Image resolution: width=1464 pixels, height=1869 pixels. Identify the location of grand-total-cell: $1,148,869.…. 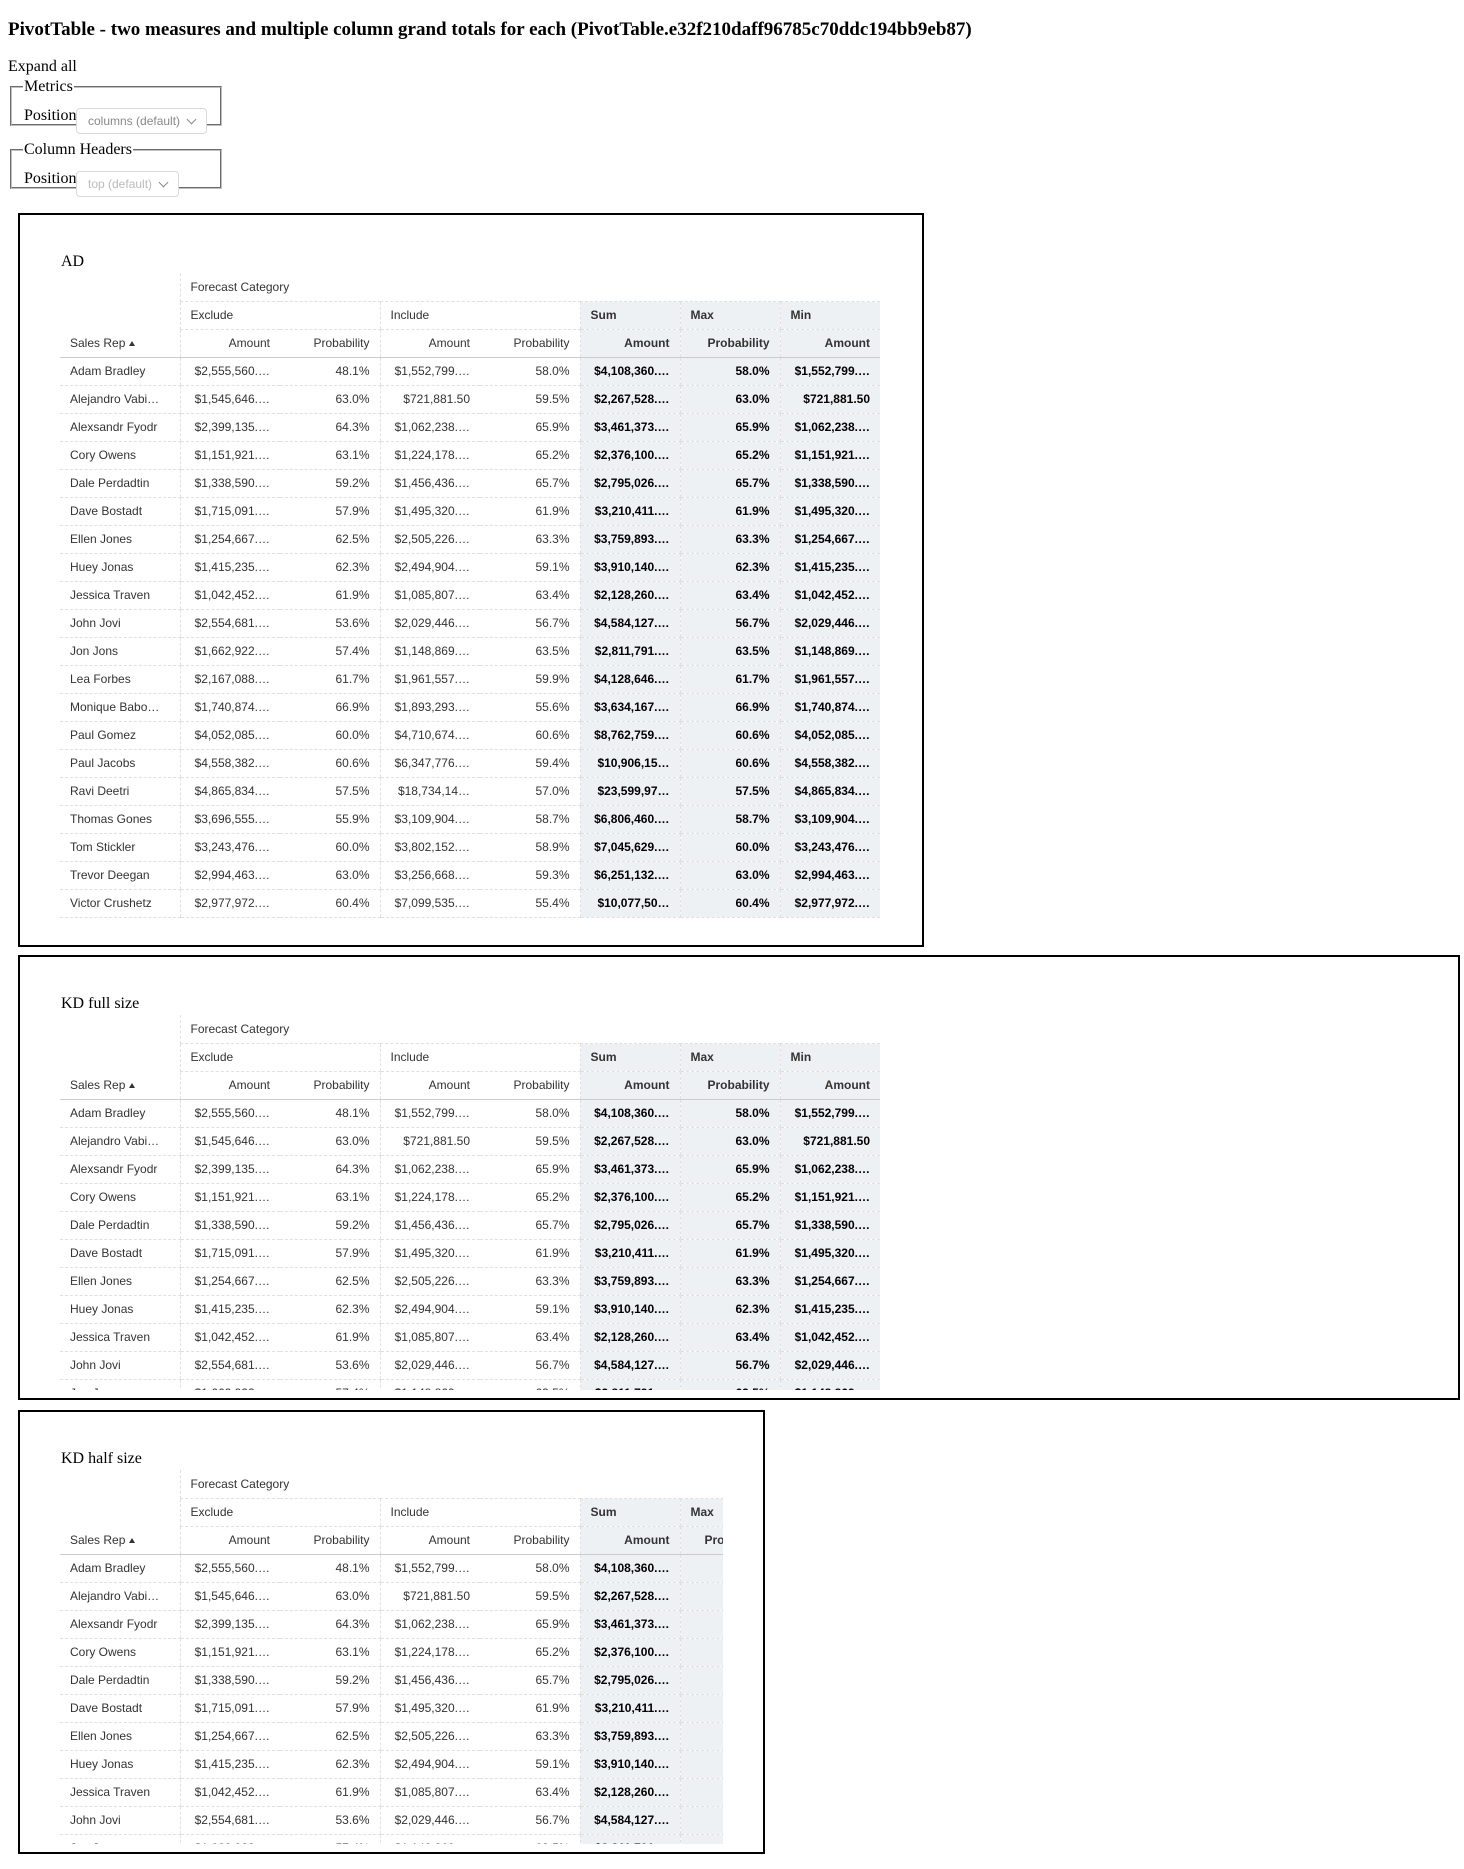
(829, 651).